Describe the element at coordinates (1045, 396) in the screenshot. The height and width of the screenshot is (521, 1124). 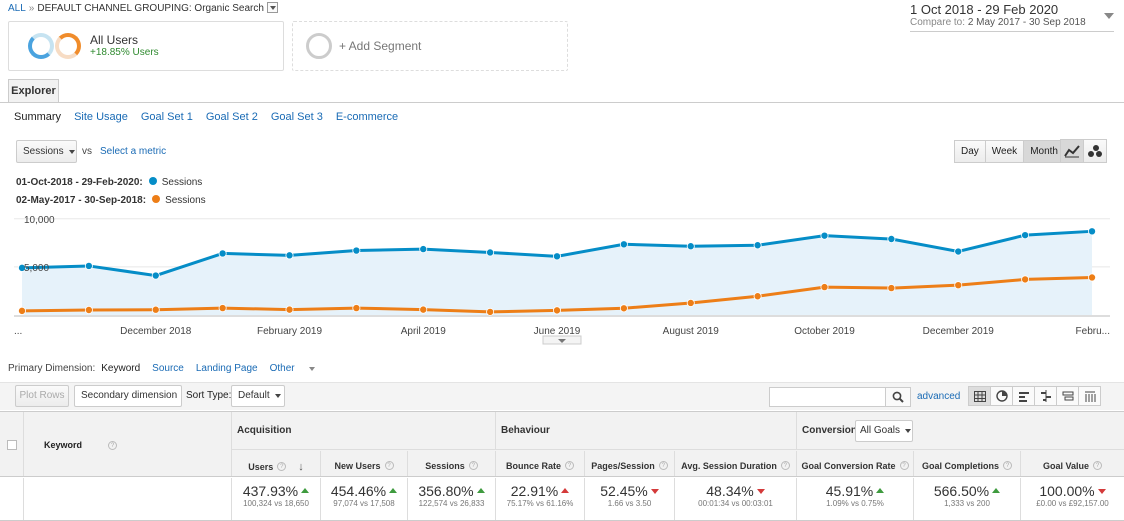
I see `comparison-view-button` at that location.